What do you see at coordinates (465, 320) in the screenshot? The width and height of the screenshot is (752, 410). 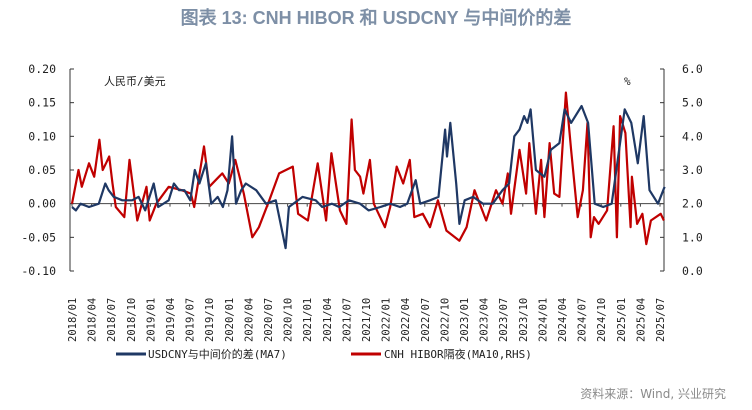 I see `x-tick-label: 2023/01` at bounding box center [465, 320].